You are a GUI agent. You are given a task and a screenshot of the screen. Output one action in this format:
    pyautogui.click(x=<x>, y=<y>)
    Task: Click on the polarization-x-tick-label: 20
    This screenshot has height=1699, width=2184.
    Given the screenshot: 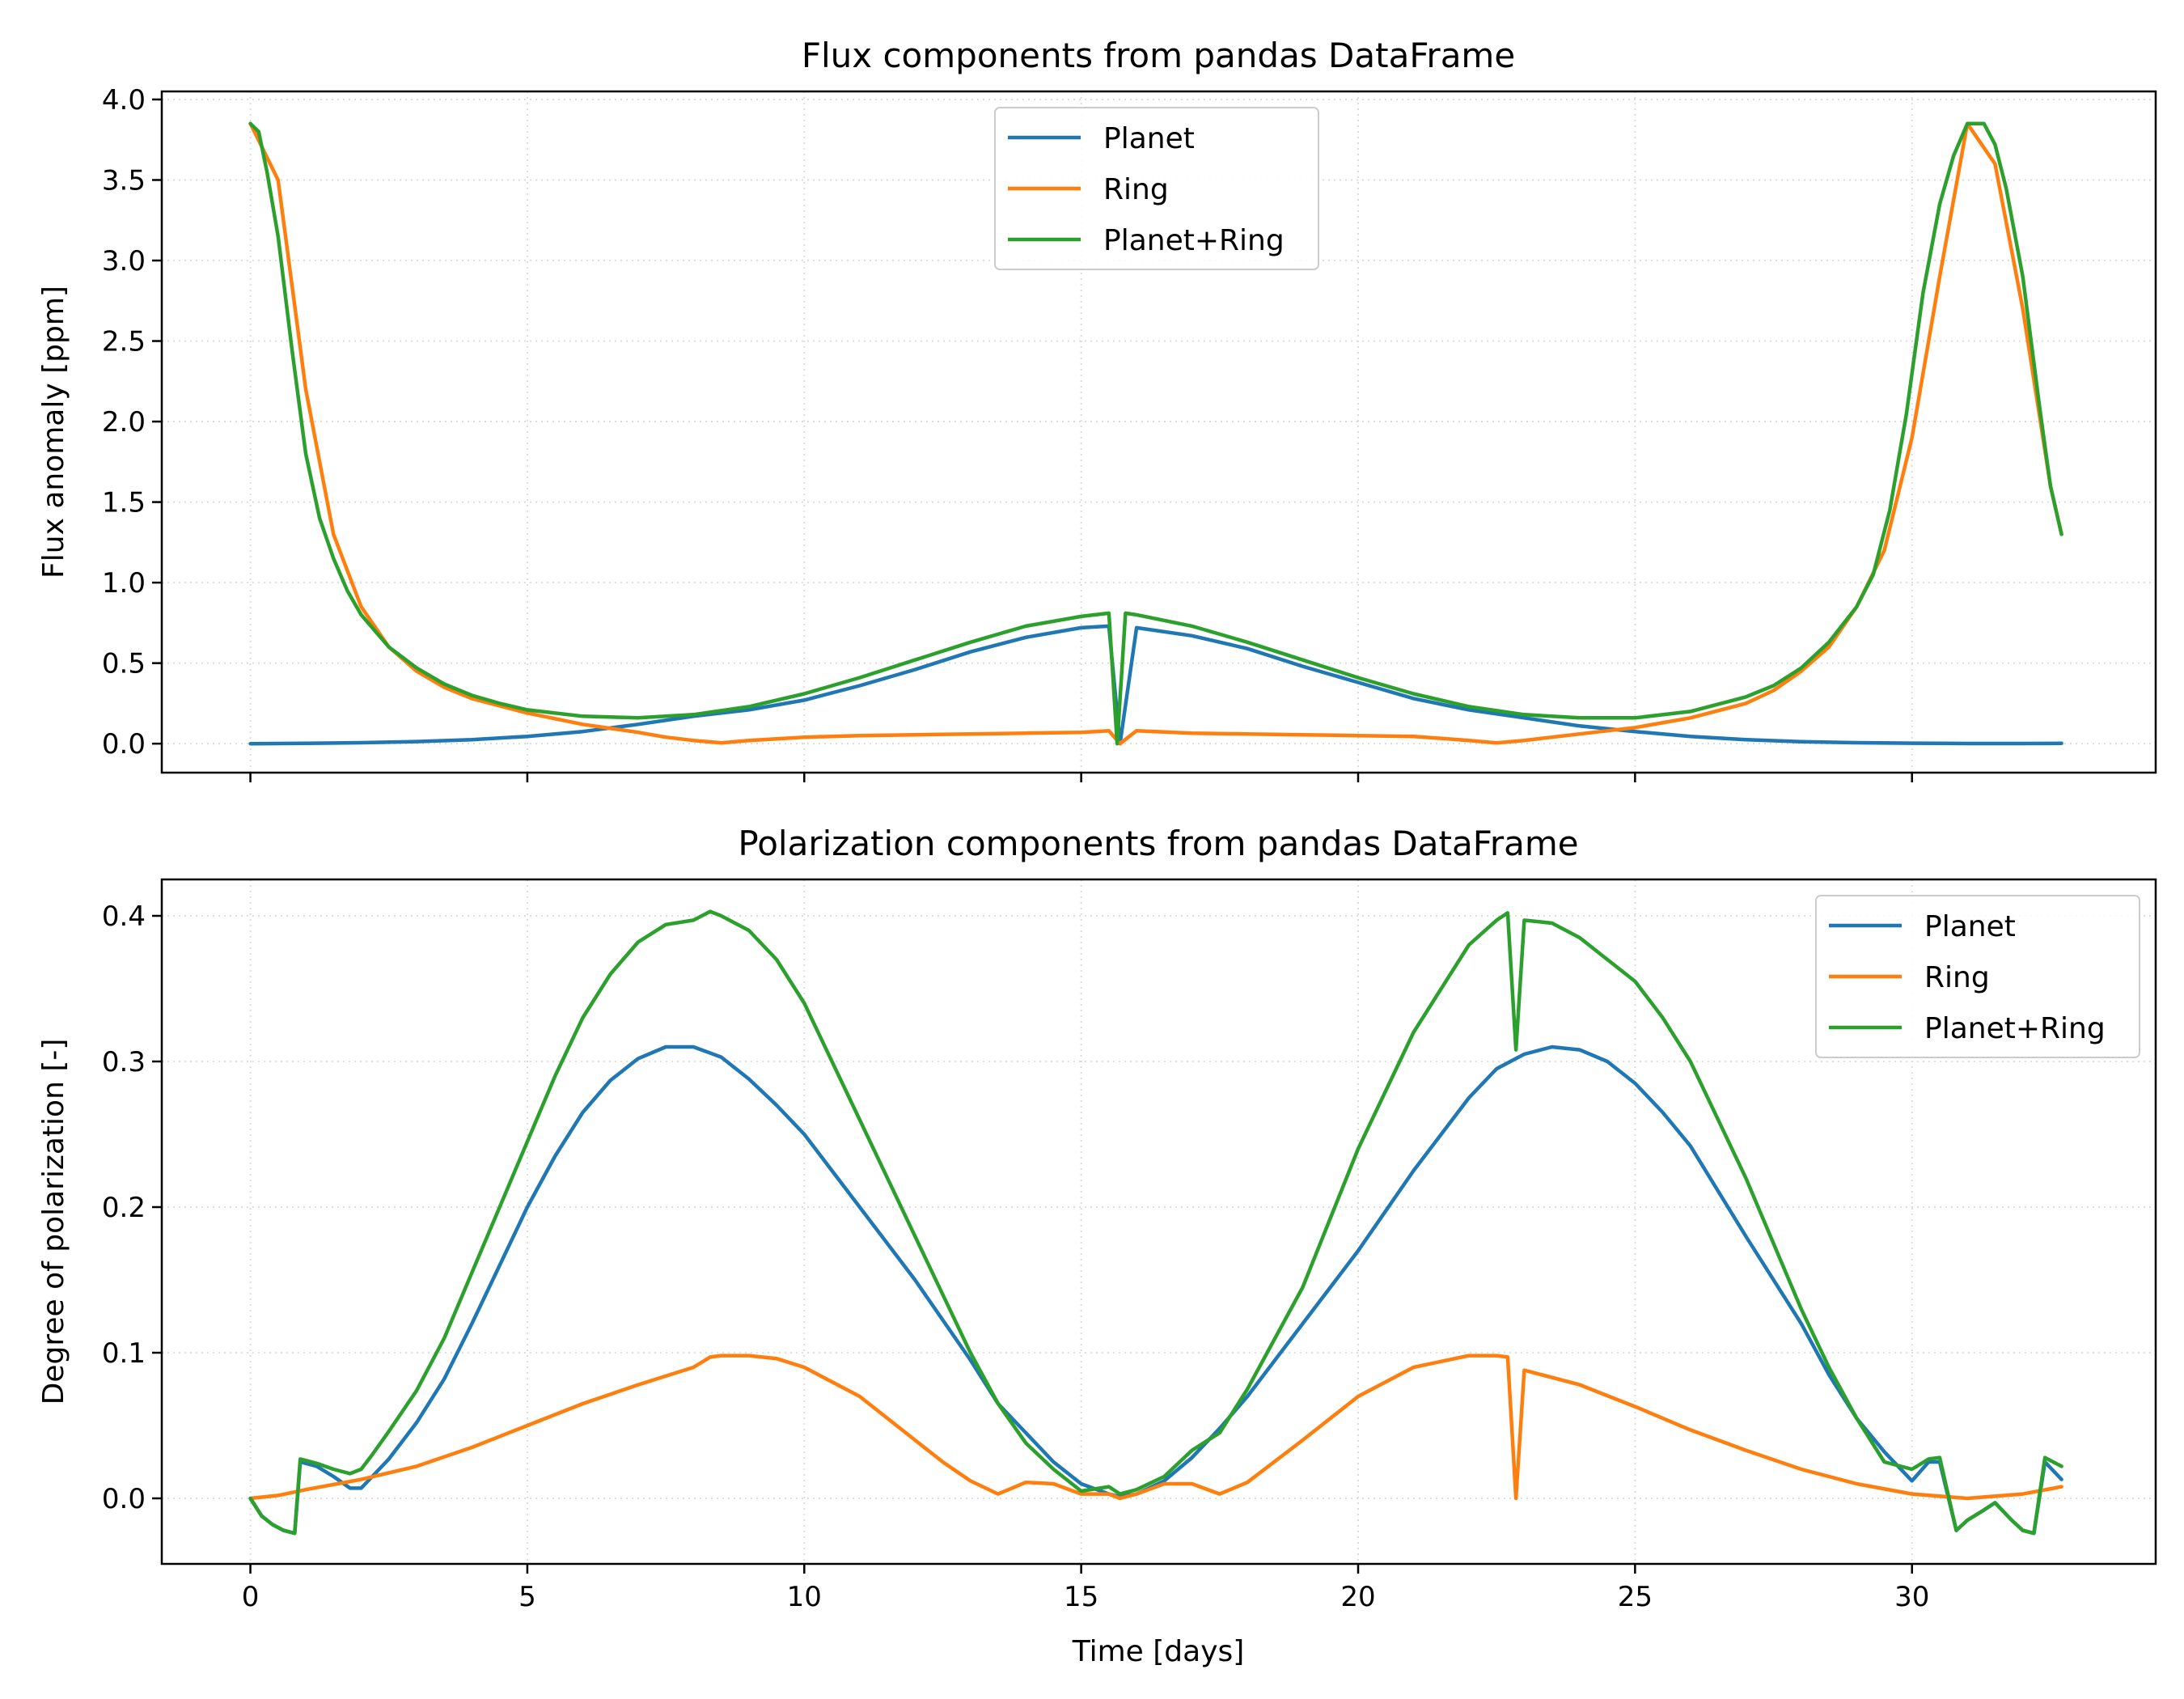 What is the action you would take?
    pyautogui.click(x=1357, y=1597)
    